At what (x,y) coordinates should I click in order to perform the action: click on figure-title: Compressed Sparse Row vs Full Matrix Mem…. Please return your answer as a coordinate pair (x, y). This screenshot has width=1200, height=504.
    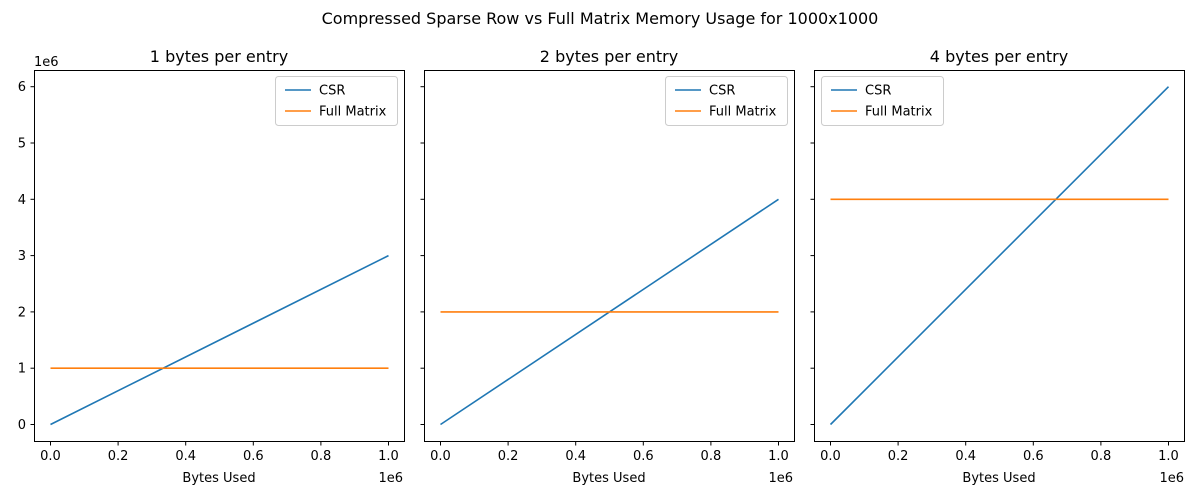
    Looking at the image, I should click on (600, 18).